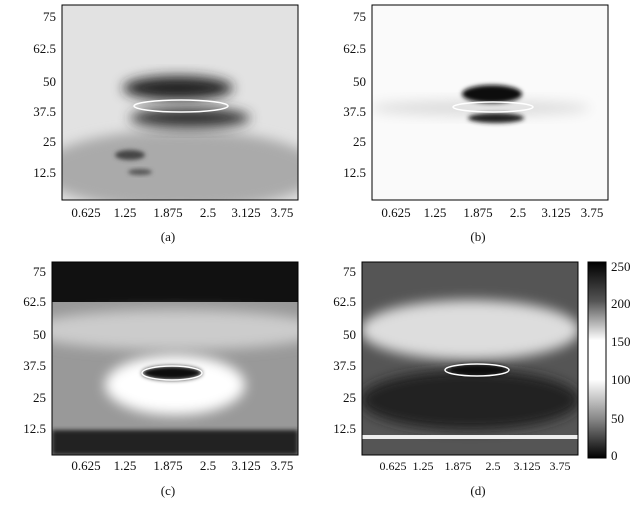 The image size is (638, 510). Describe the element at coordinates (477, 490) in the screenshot. I see `panel-caption: (d)` at that location.